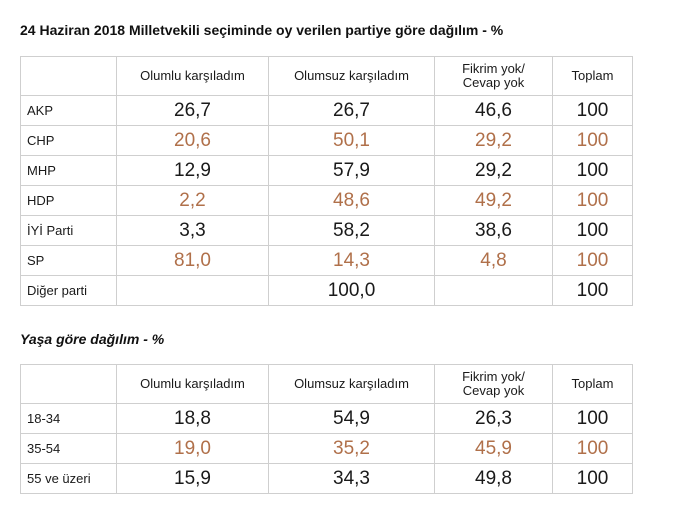 The height and width of the screenshot is (518, 673). What do you see at coordinates (92, 339) in the screenshot?
I see `age-table-title: Yaşa göre dağılım - %` at bounding box center [92, 339].